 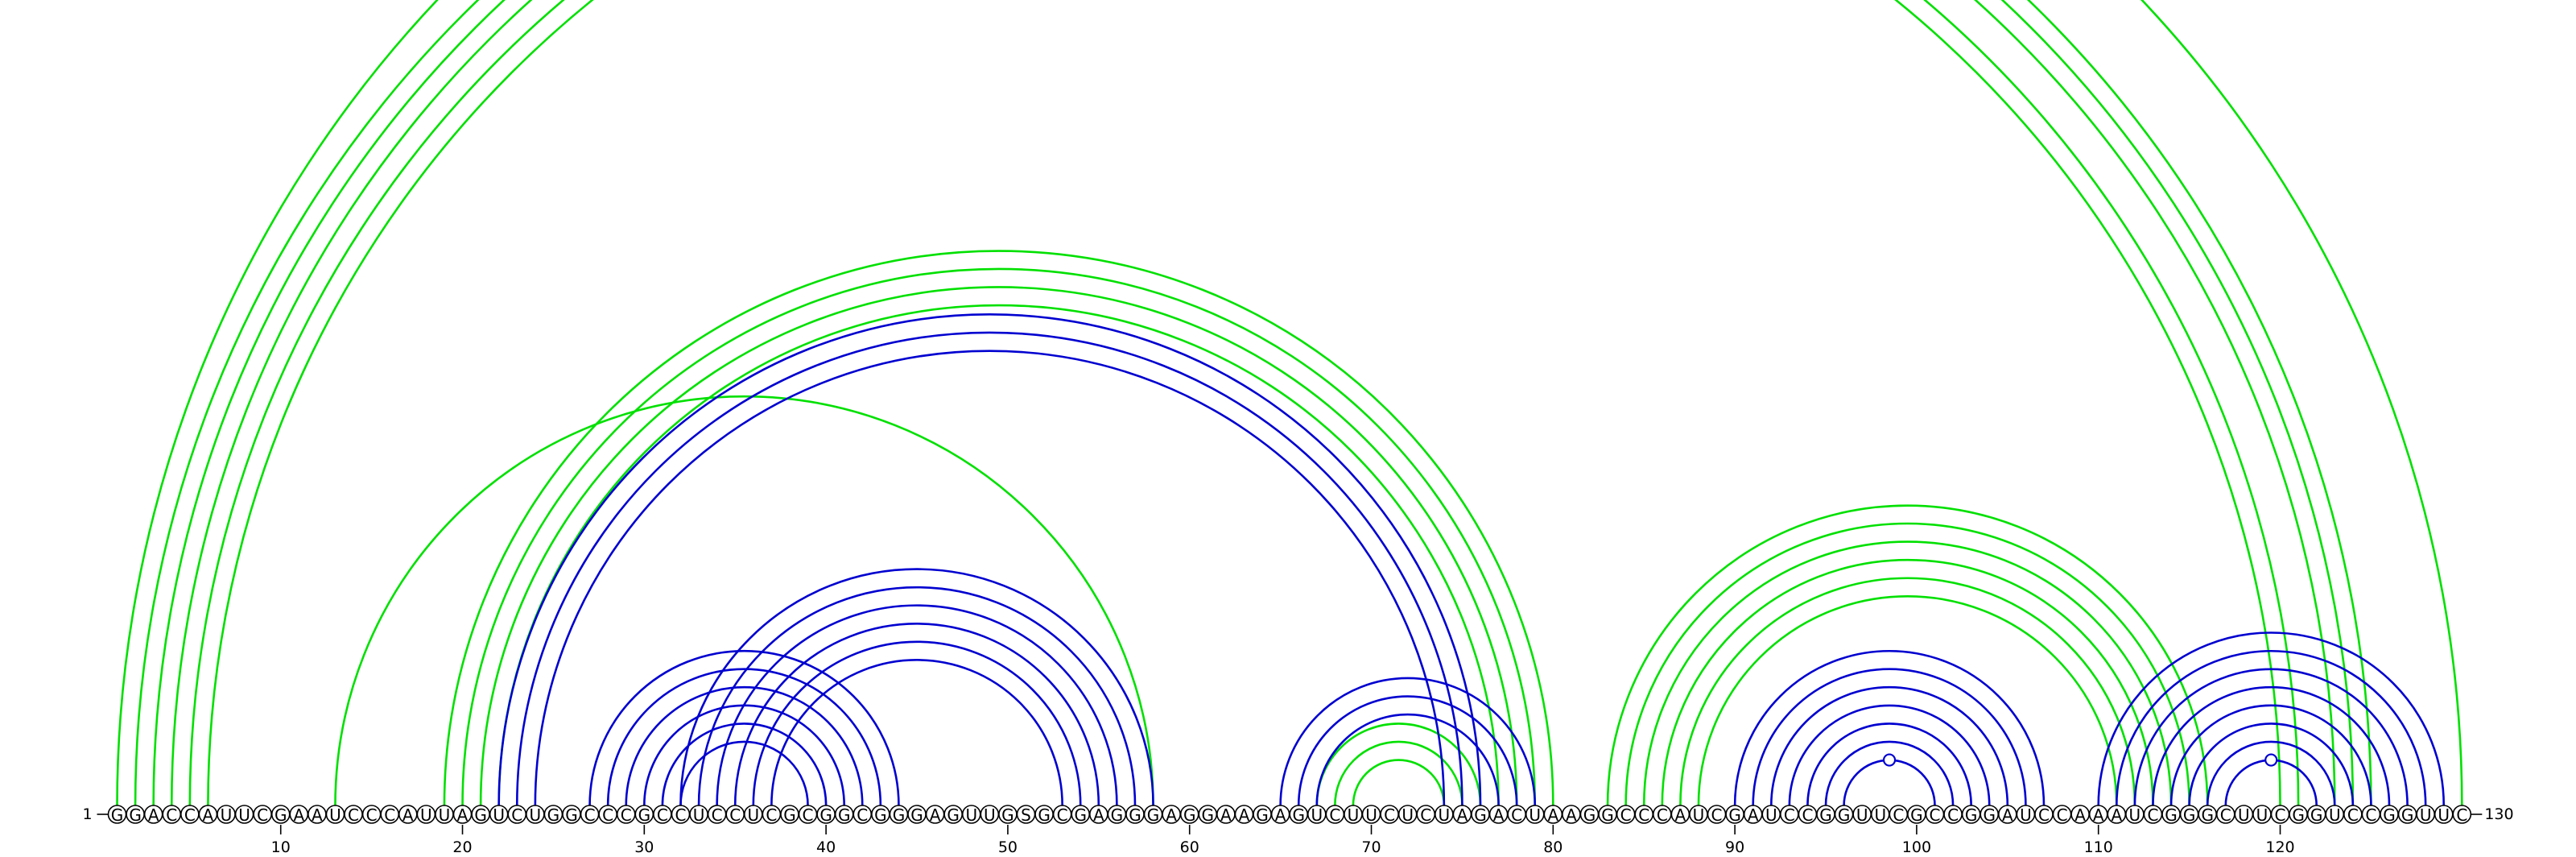 What do you see at coordinates (281, 847) in the screenshot?
I see `tick-label-10: 10` at bounding box center [281, 847].